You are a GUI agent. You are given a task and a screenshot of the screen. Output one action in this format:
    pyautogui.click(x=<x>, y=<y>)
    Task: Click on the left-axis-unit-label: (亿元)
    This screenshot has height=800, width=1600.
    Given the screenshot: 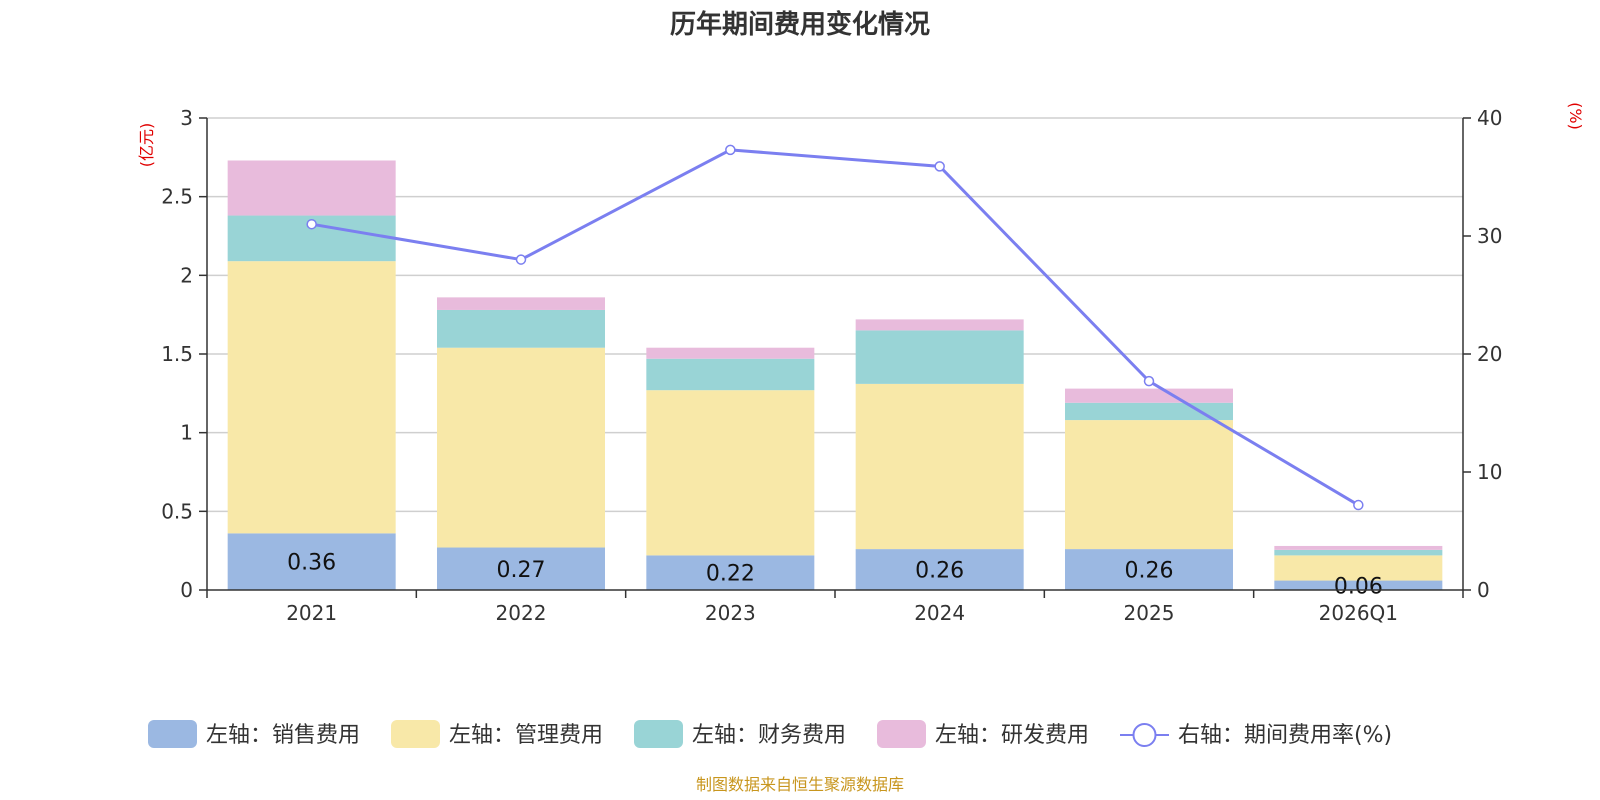 What is the action you would take?
    pyautogui.click(x=146, y=145)
    